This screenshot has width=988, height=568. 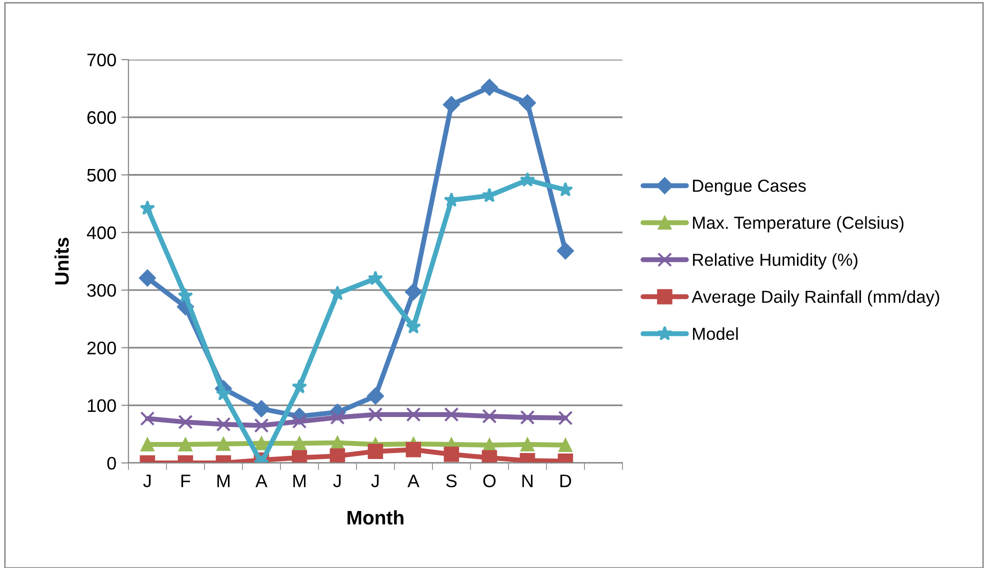 I want to click on legend-label: Relative Humidity (%), so click(x=775, y=261).